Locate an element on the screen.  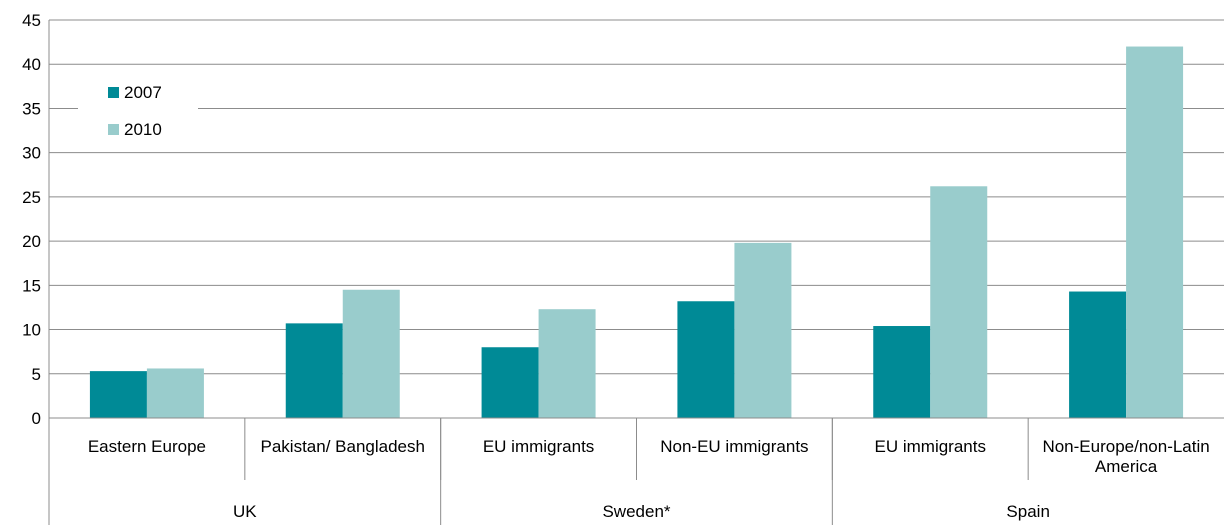
y-tick-label: 20 is located at coordinates (31, 241).